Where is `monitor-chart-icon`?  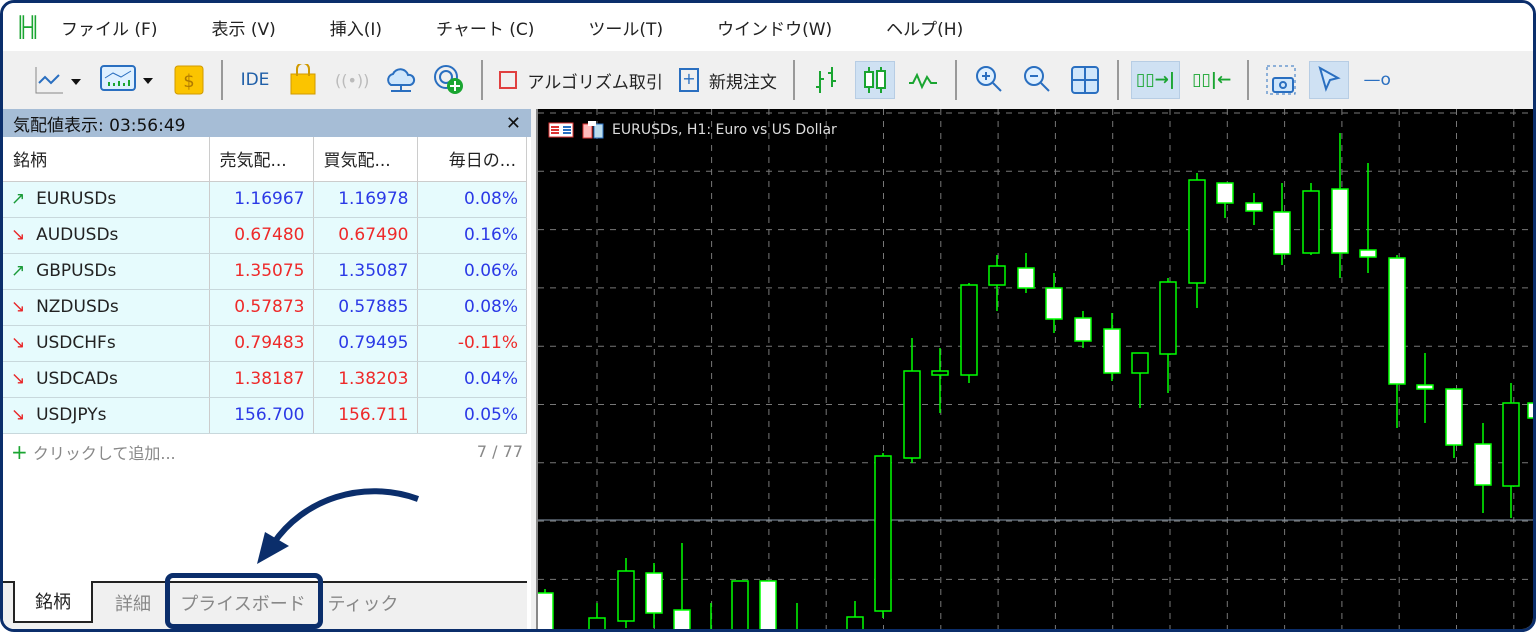
monitor-chart-icon is located at coordinates (126, 78).